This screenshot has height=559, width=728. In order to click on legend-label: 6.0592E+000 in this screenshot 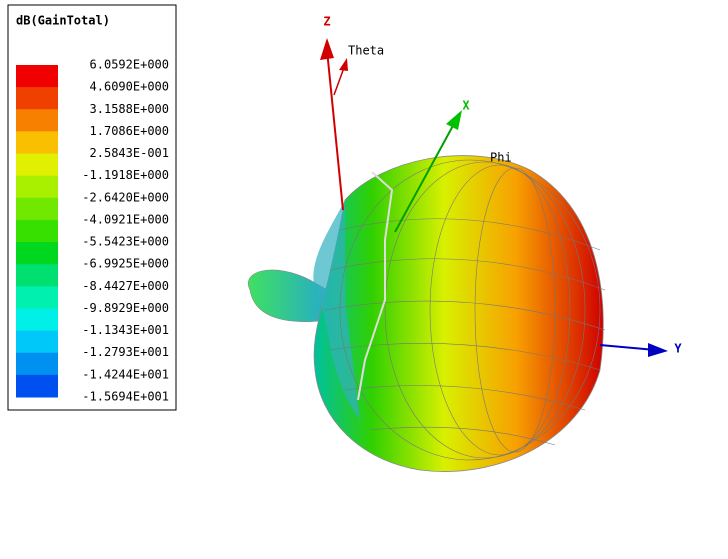, I will do `click(129, 65)`.